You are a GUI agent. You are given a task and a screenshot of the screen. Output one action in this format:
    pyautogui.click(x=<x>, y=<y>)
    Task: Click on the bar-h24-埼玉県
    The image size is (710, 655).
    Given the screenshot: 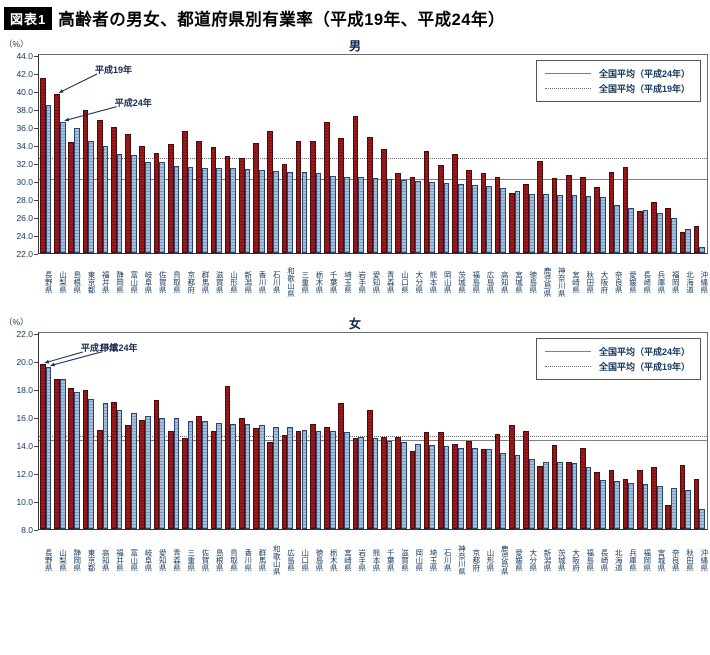 What is the action you would take?
    pyautogui.click(x=432, y=487)
    